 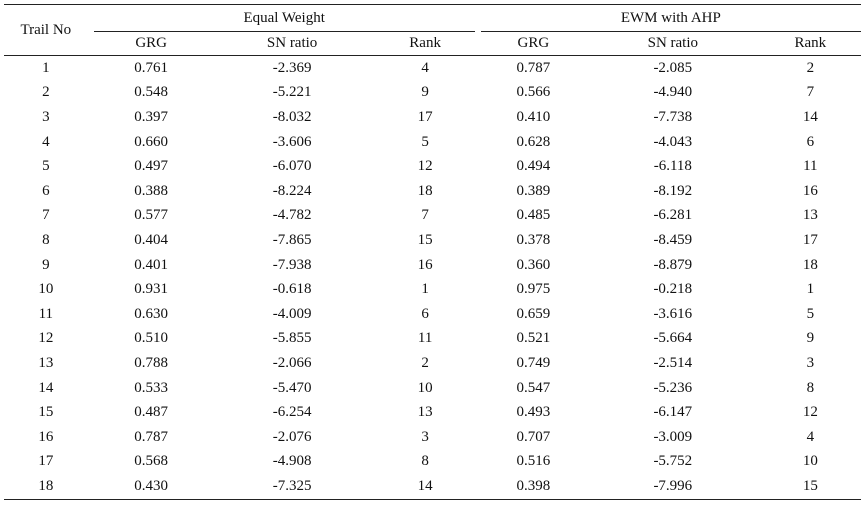 I want to click on cell-rank-2: 3, so click(x=810, y=362).